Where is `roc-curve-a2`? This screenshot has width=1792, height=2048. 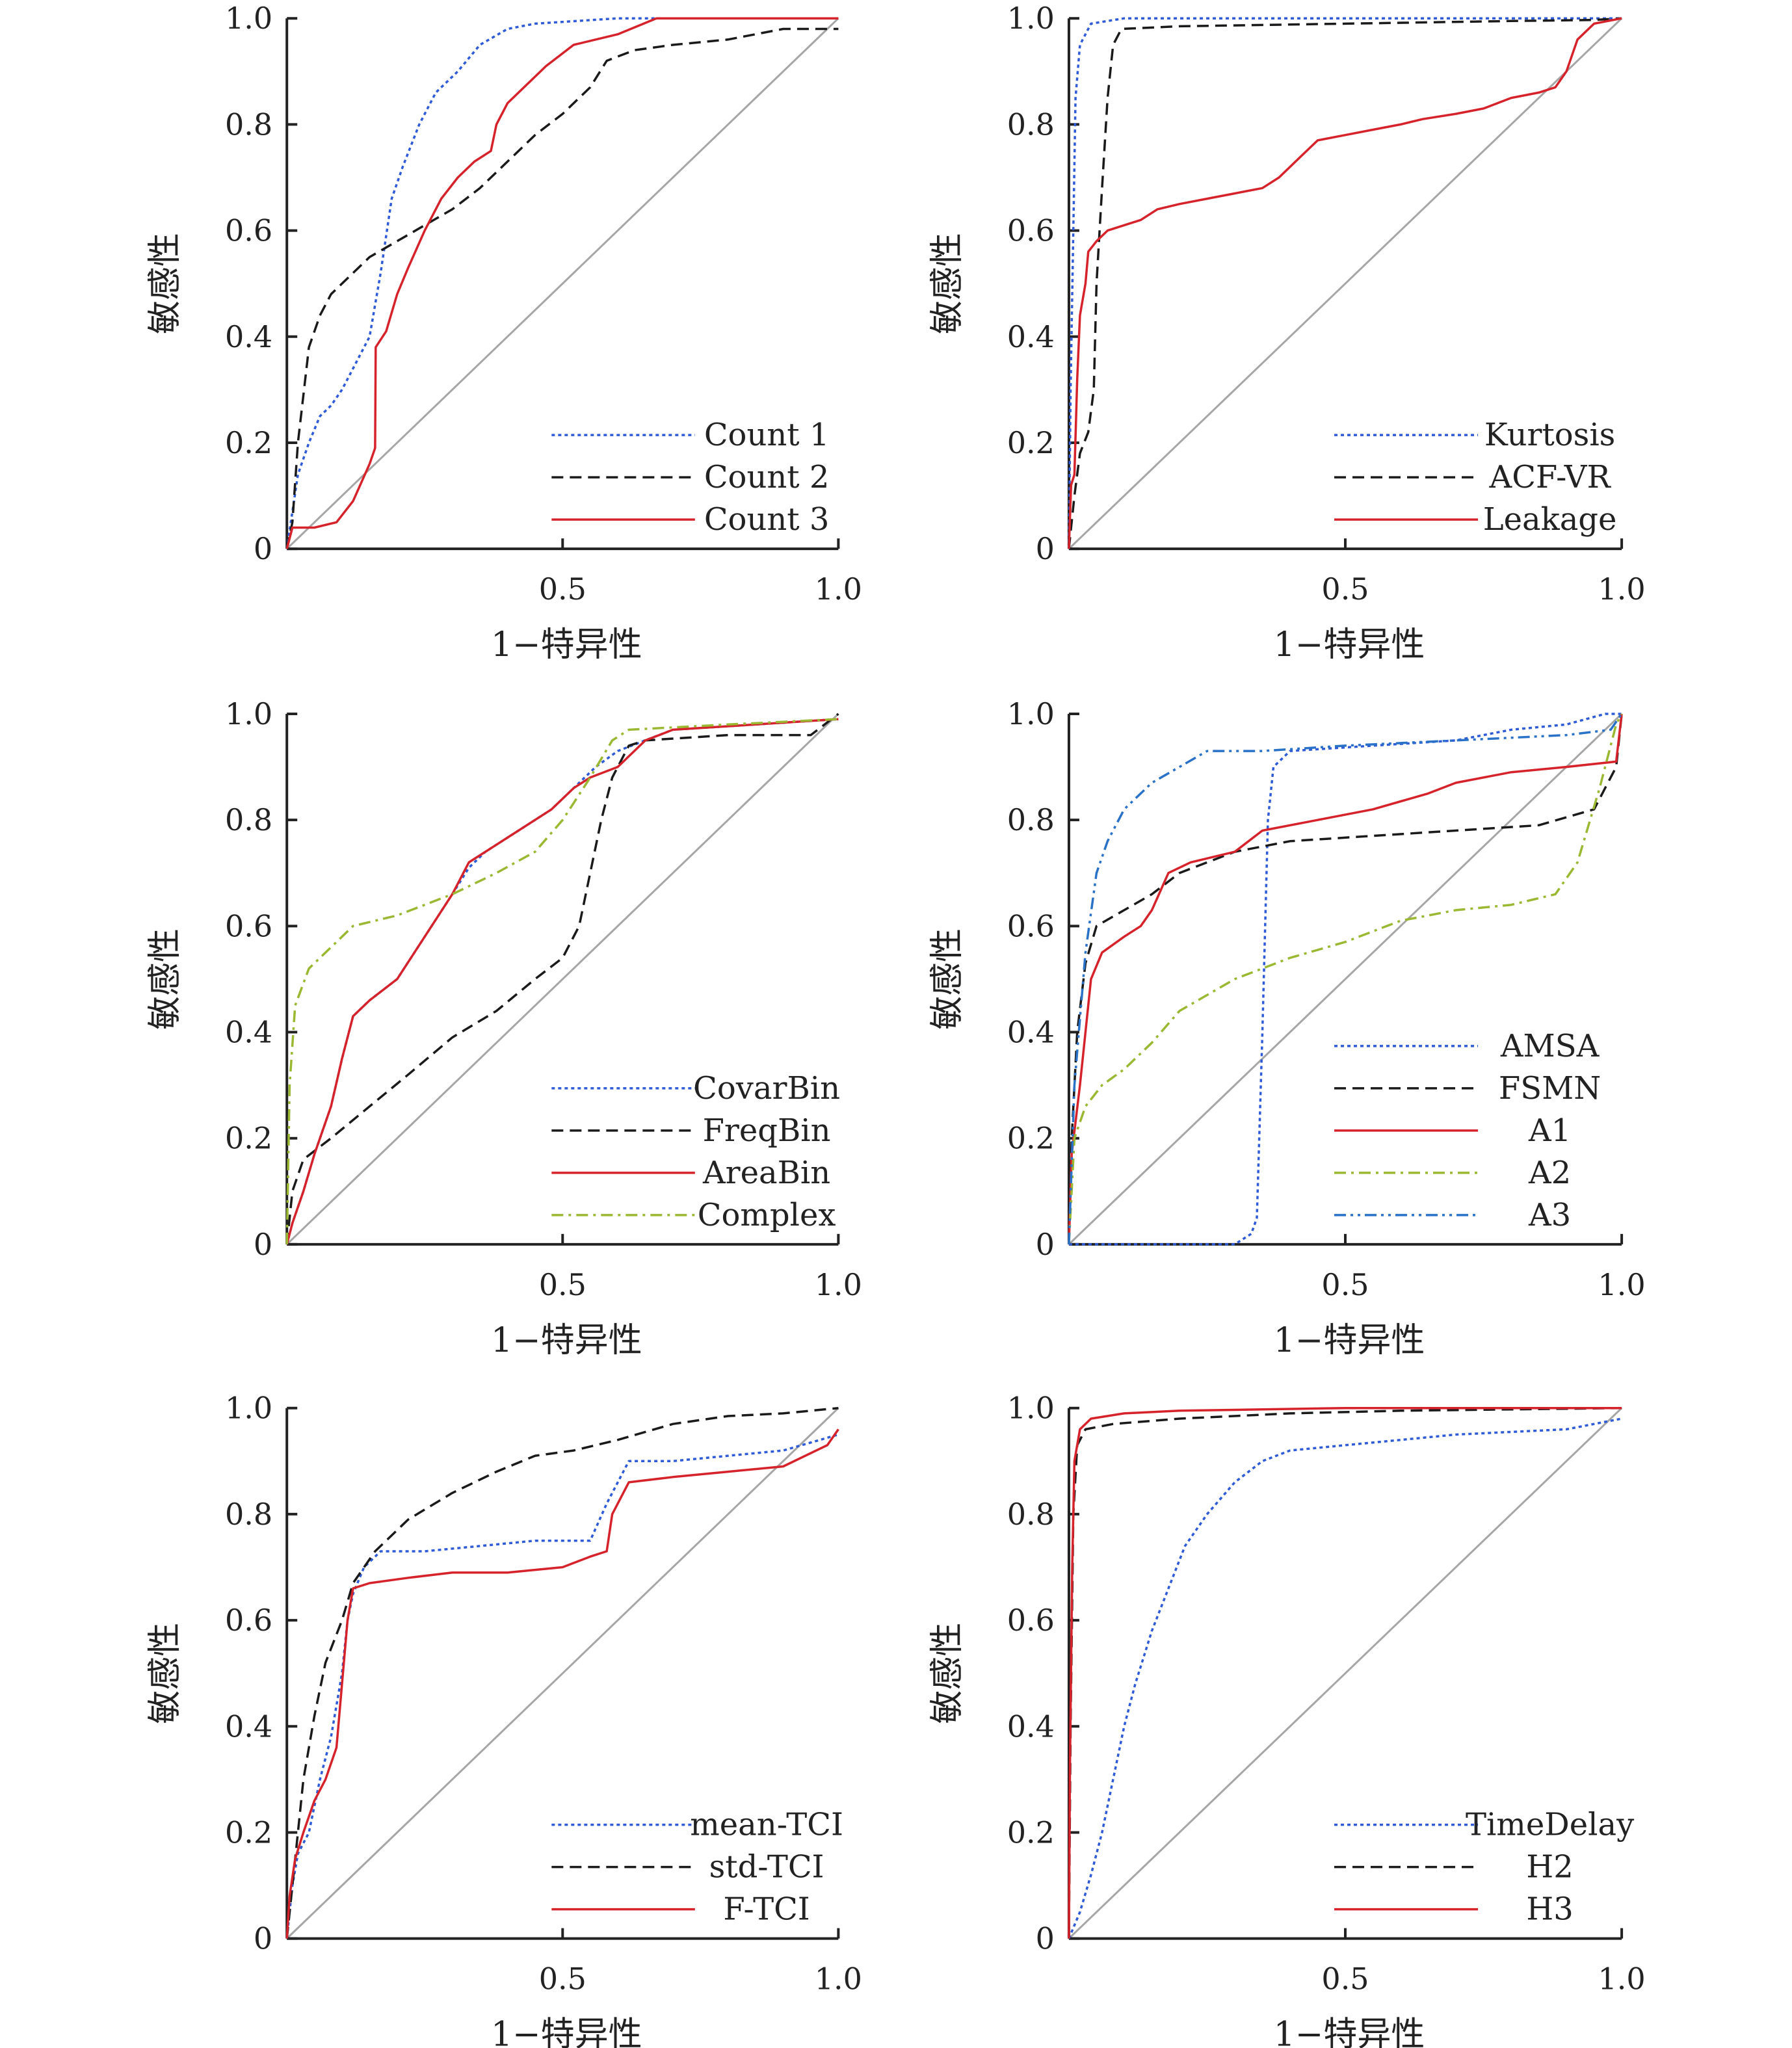 roc-curve-a2 is located at coordinates (1345, 978).